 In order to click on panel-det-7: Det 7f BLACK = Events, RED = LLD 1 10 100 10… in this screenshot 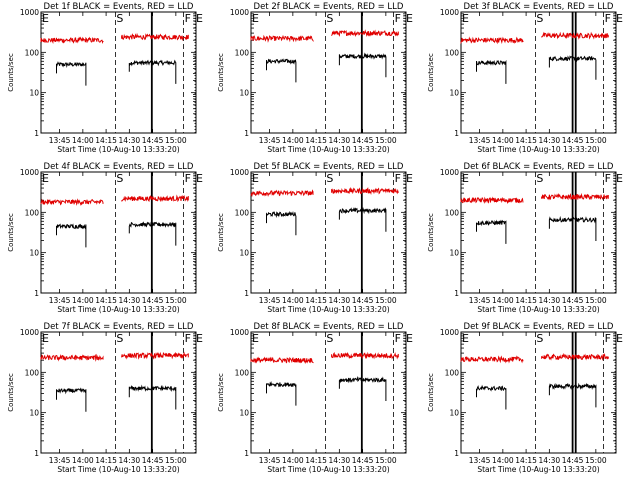, I will do `click(105, 398)`.